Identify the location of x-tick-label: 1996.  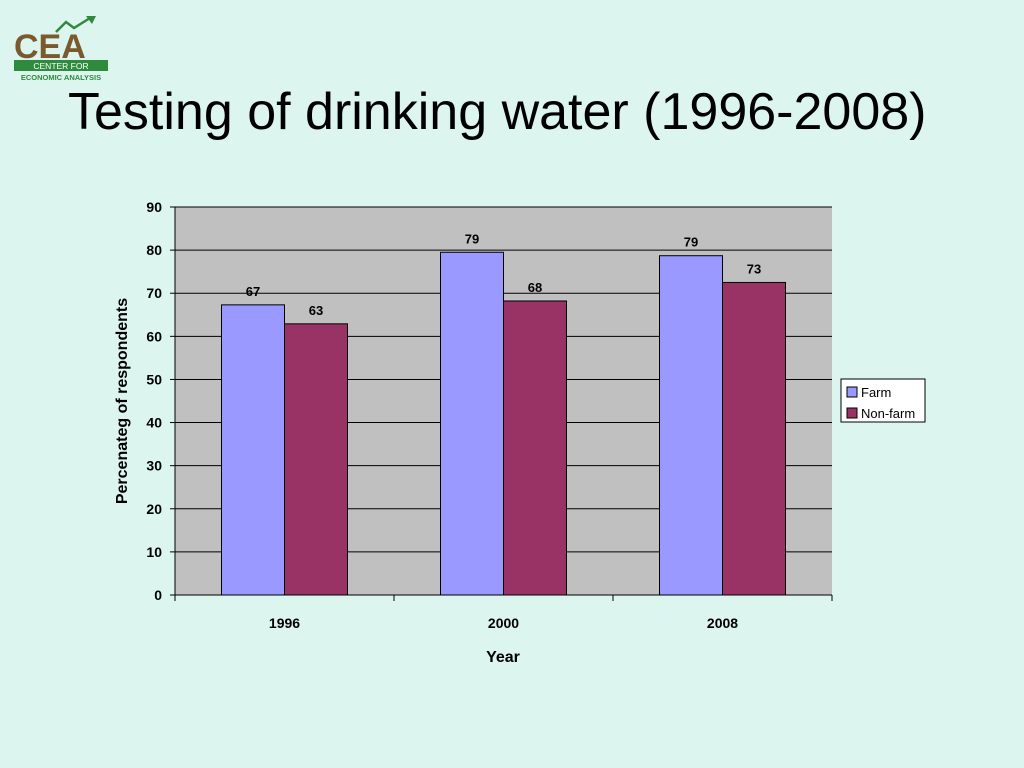
(284, 623).